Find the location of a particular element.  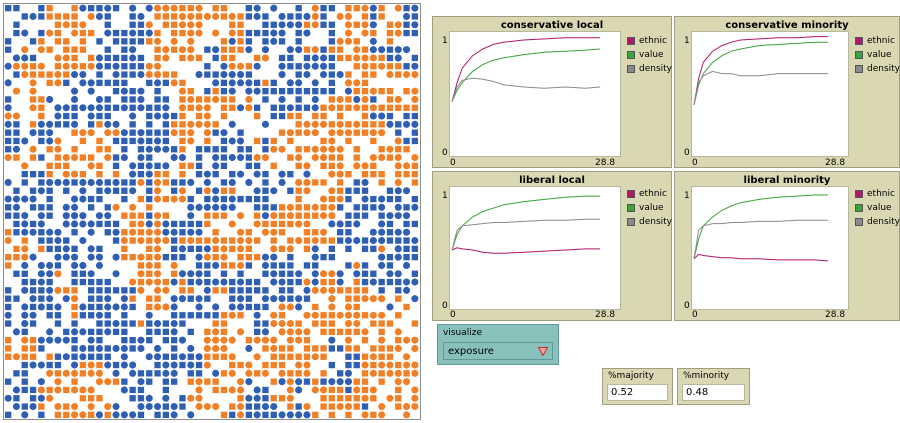

legend-item-value: value is located at coordinates (877, 208).